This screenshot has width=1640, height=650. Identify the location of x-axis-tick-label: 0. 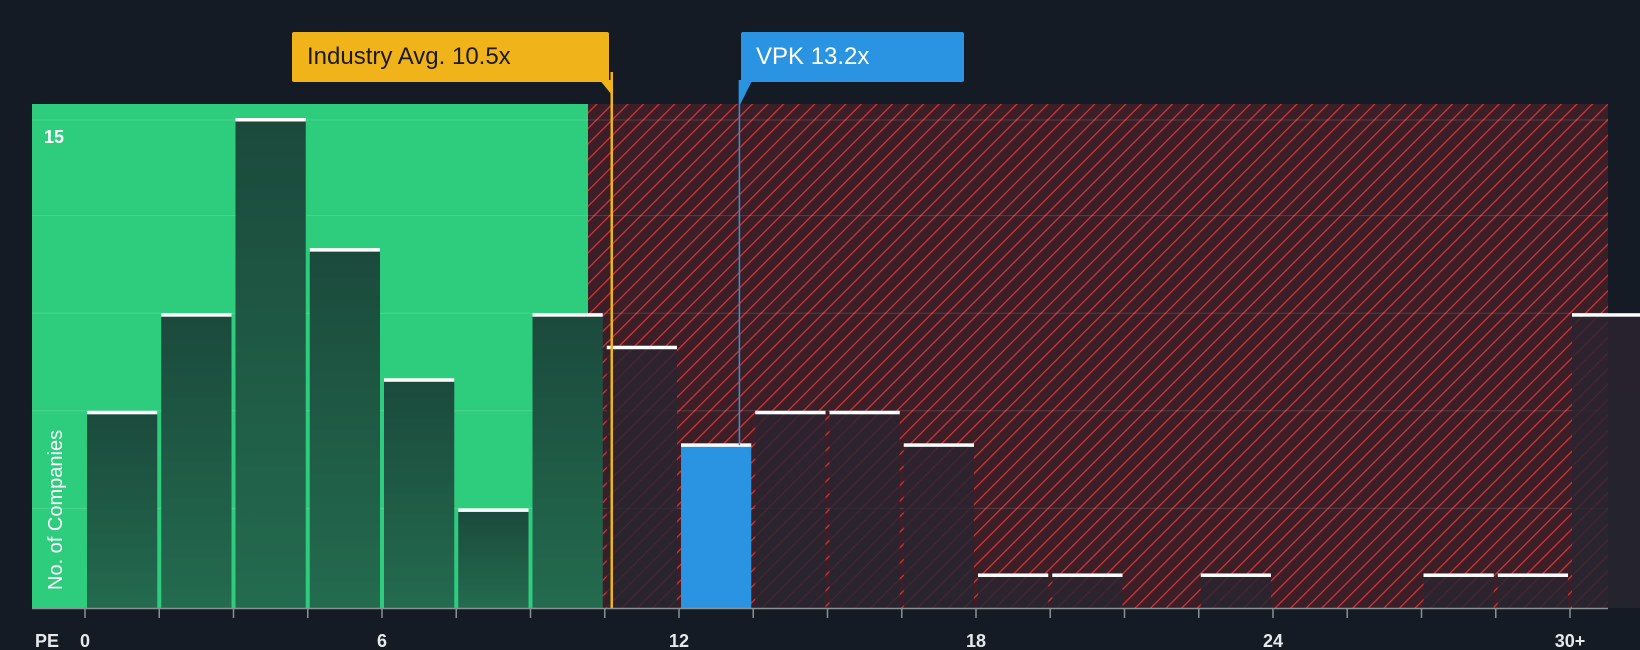
(85, 640).